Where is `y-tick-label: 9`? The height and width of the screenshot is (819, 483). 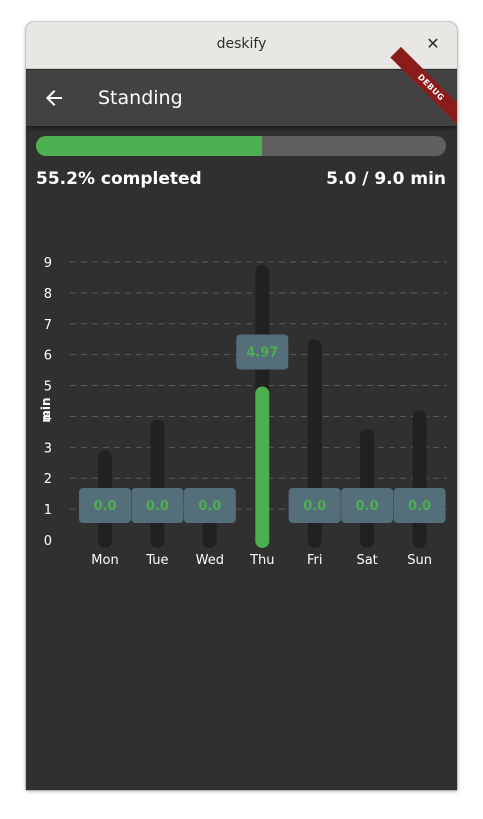
y-tick-label: 9 is located at coordinates (48, 263).